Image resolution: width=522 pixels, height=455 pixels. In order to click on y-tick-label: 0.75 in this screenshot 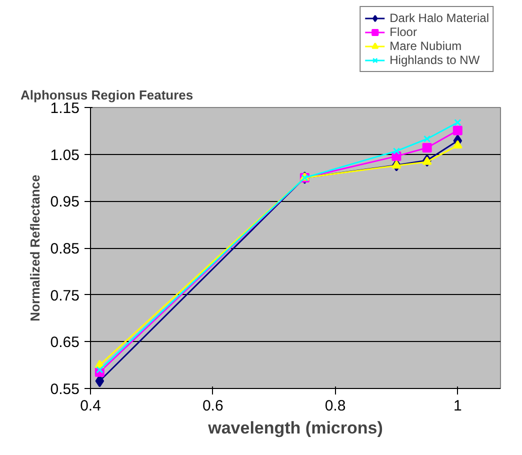, I will do `click(65, 295)`.